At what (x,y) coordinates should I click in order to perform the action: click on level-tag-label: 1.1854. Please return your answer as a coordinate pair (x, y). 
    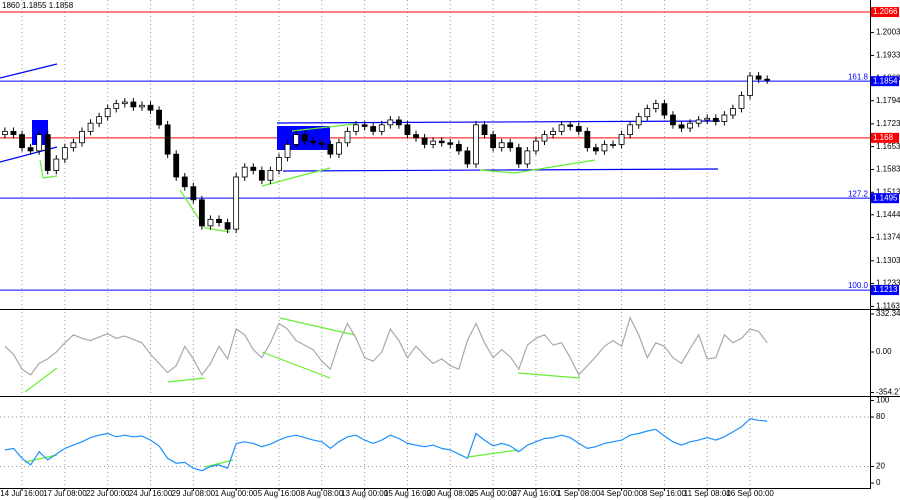
    Looking at the image, I should click on (885, 80).